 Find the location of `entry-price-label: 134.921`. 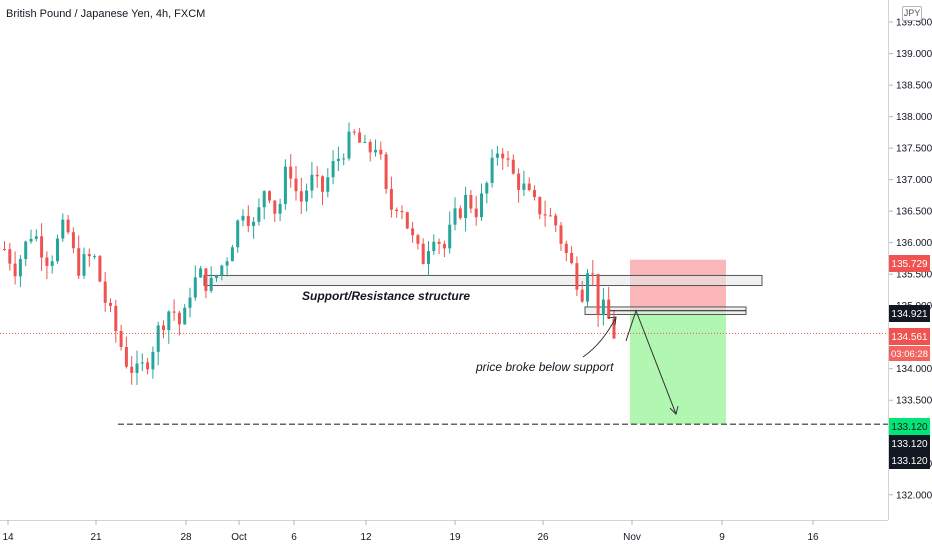

entry-price-label: 134.921 is located at coordinates (909, 313).